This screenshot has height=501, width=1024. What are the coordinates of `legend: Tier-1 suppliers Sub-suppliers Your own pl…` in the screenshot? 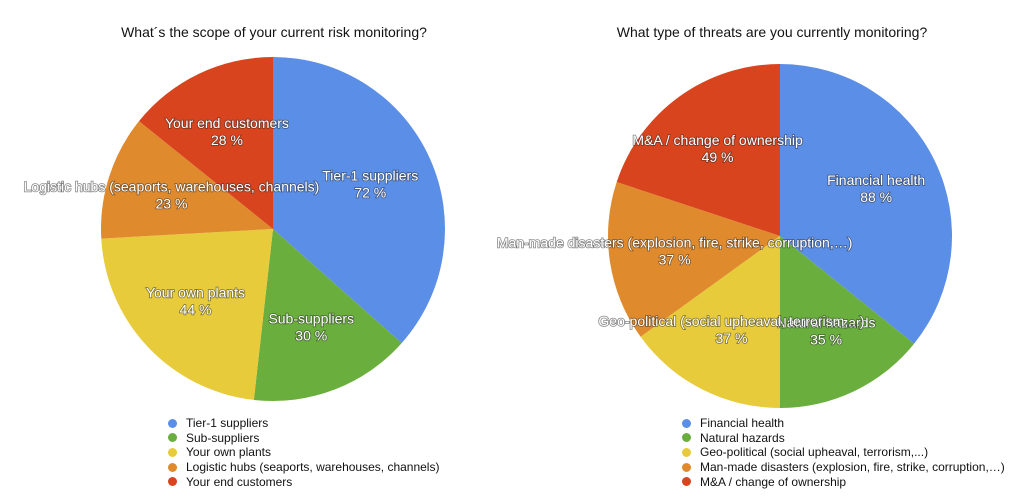 It's located at (303, 452).